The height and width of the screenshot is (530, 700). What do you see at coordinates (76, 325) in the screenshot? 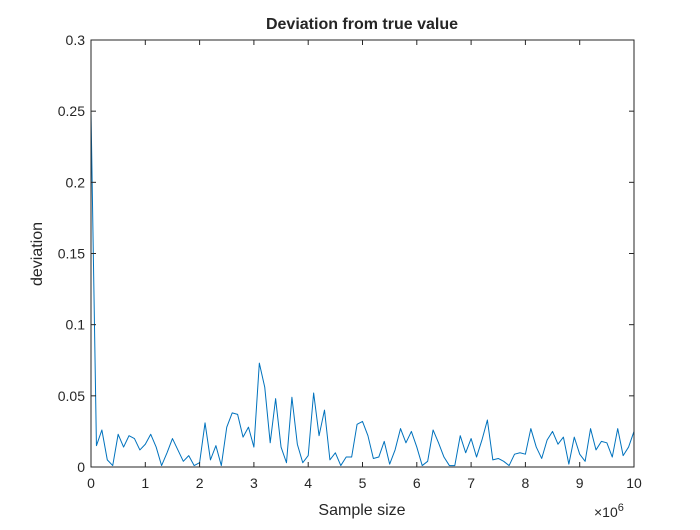
I see `y-tick-label: 0.1` at bounding box center [76, 325].